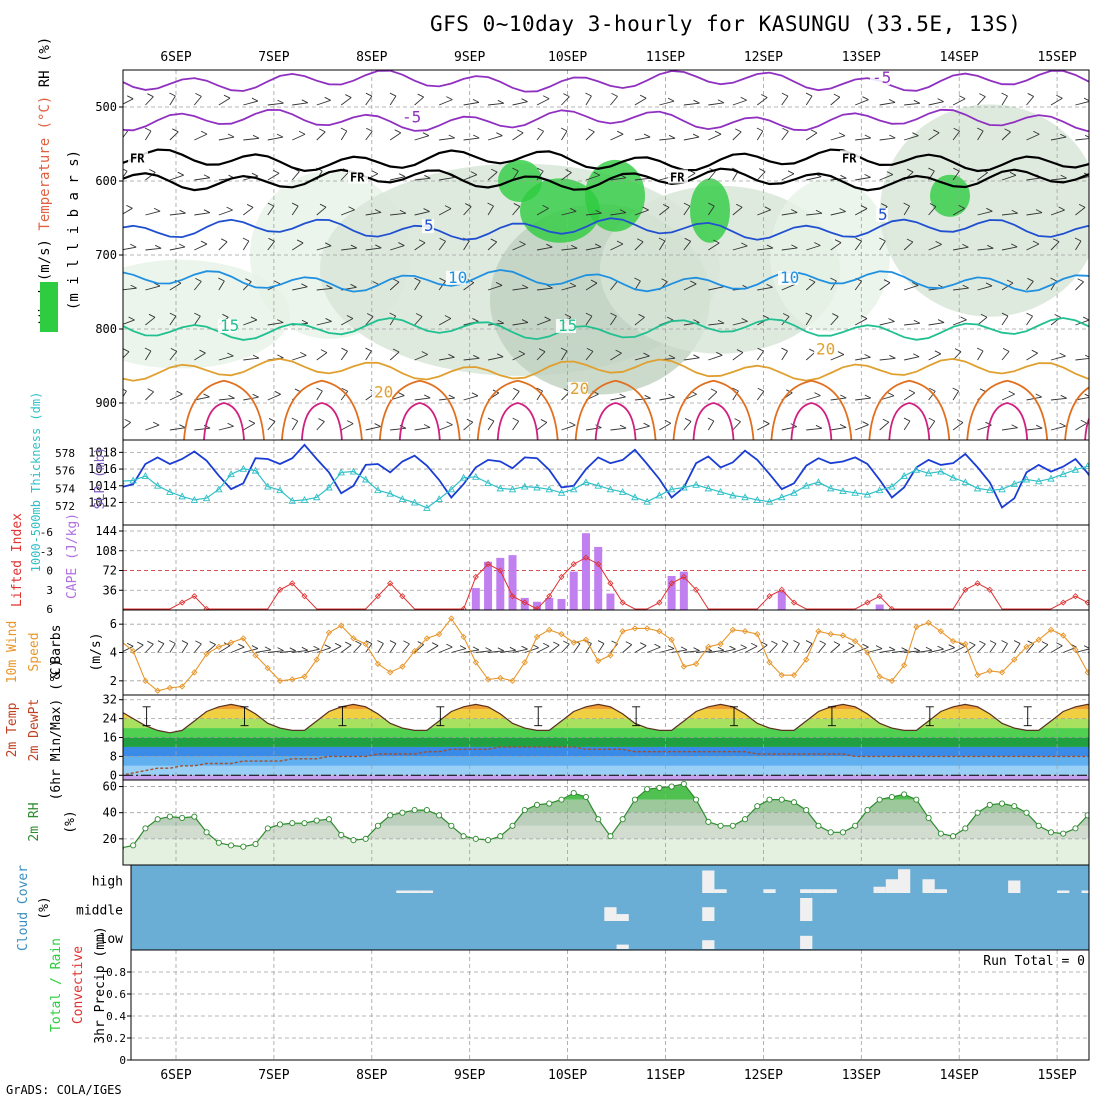 This screenshot has height=1100, width=1100. What do you see at coordinates (65, 488) in the screenshot?
I see `slp-left-tick: 574` at bounding box center [65, 488].